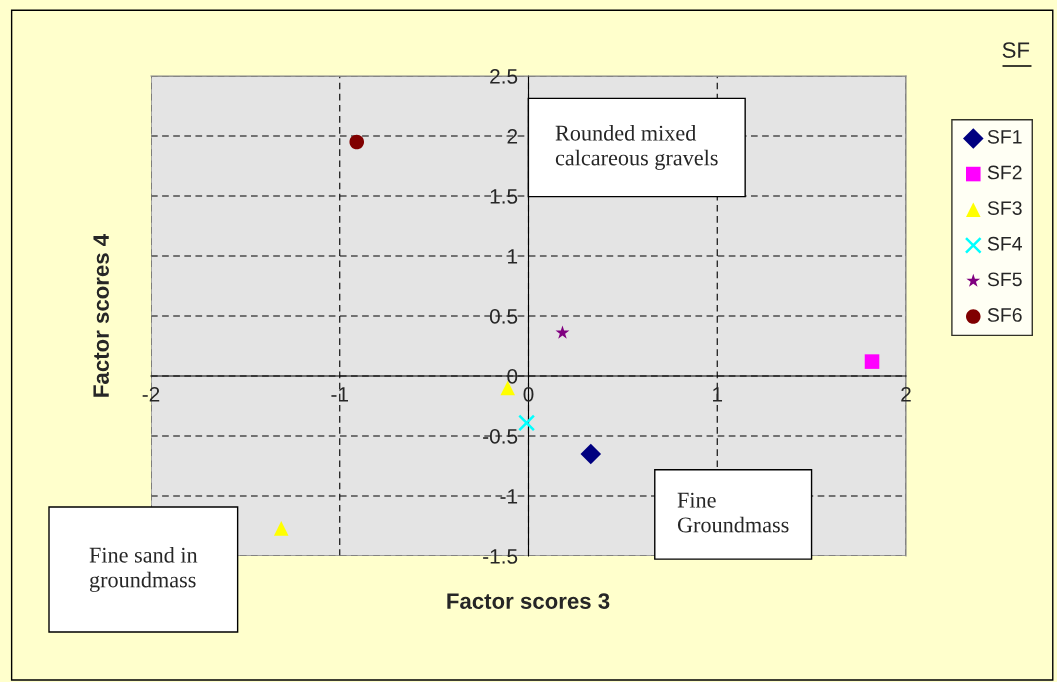 This screenshot has width=1057, height=682. Describe the element at coordinates (500, 436) in the screenshot. I see `y-tick-label: -0.5` at that location.